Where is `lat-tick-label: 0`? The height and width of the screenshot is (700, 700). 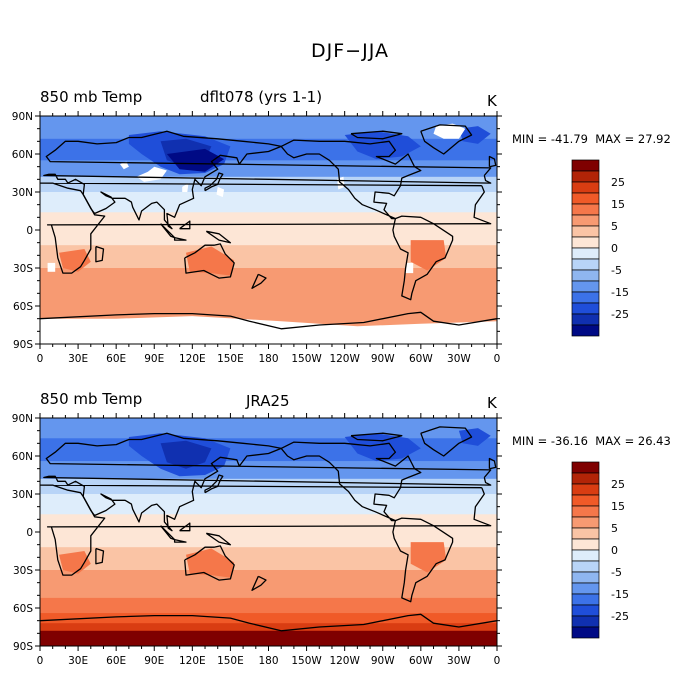
lat-tick-label: 0 is located at coordinates (29, 231).